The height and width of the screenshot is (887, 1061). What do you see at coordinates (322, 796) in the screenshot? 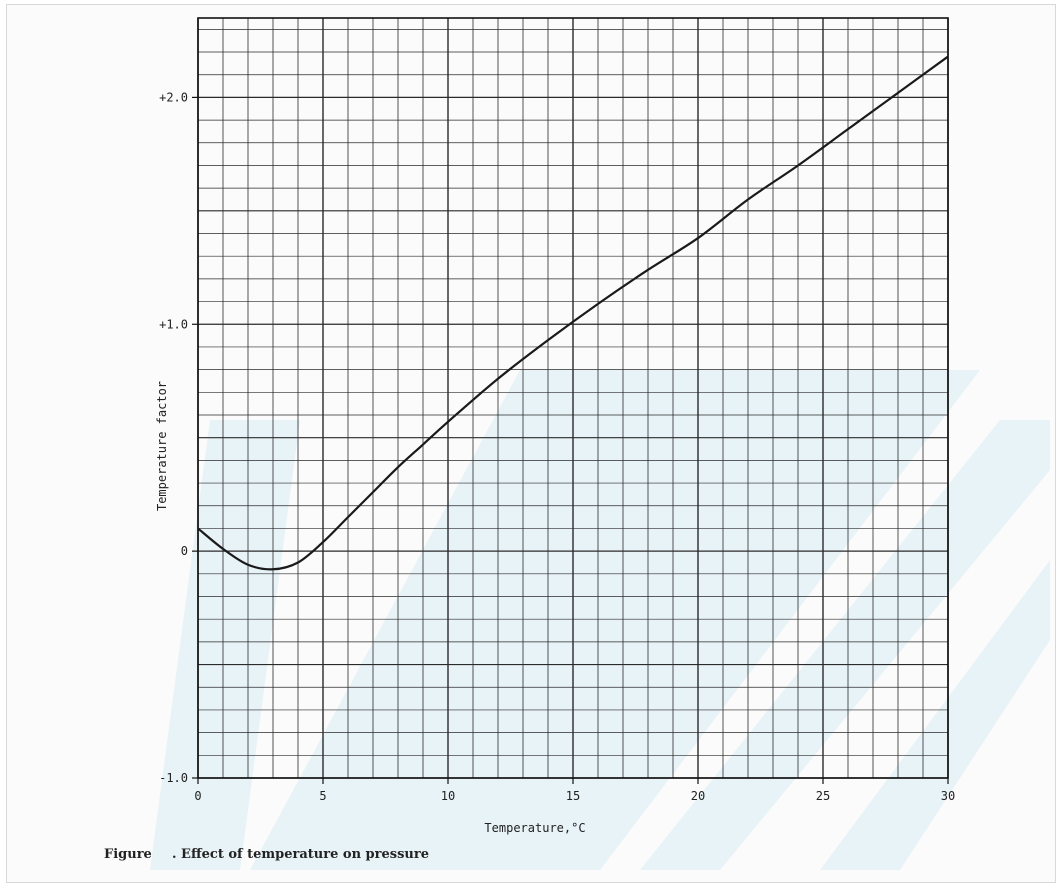
I see `x-tick-label: 5` at bounding box center [322, 796].